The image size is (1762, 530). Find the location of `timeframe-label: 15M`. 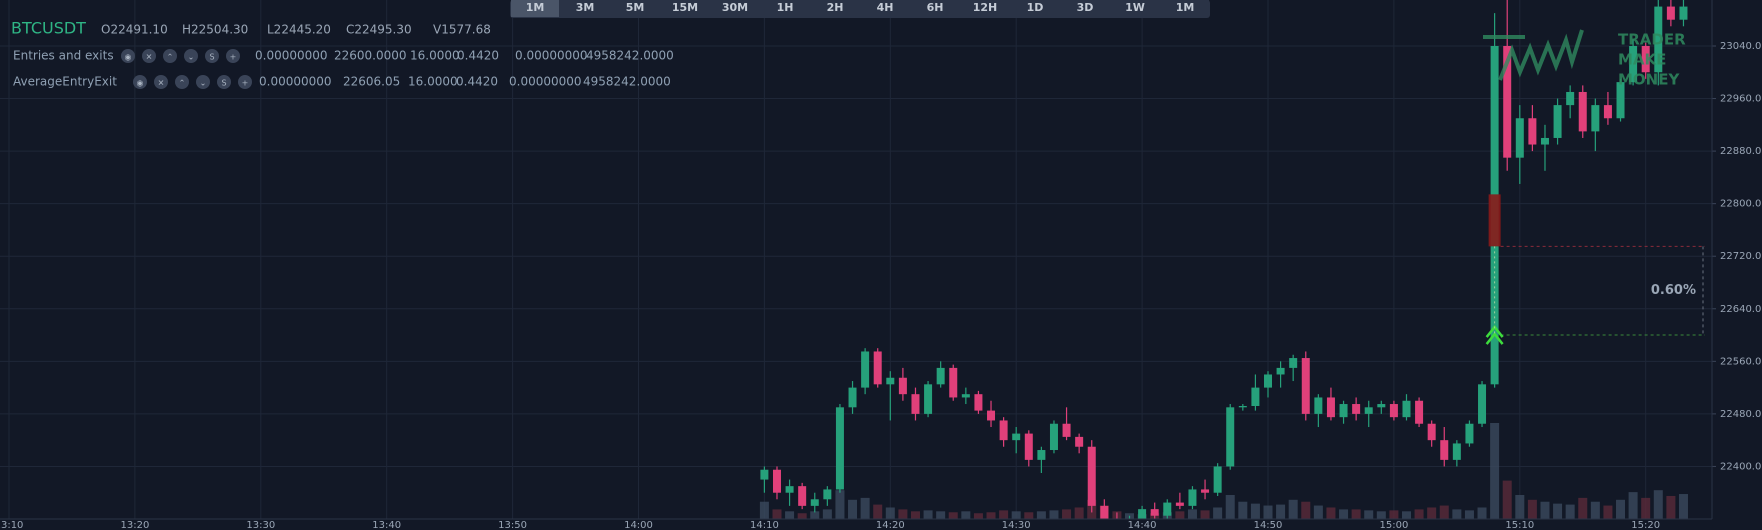

timeframe-label: 15M is located at coordinates (685, 7).